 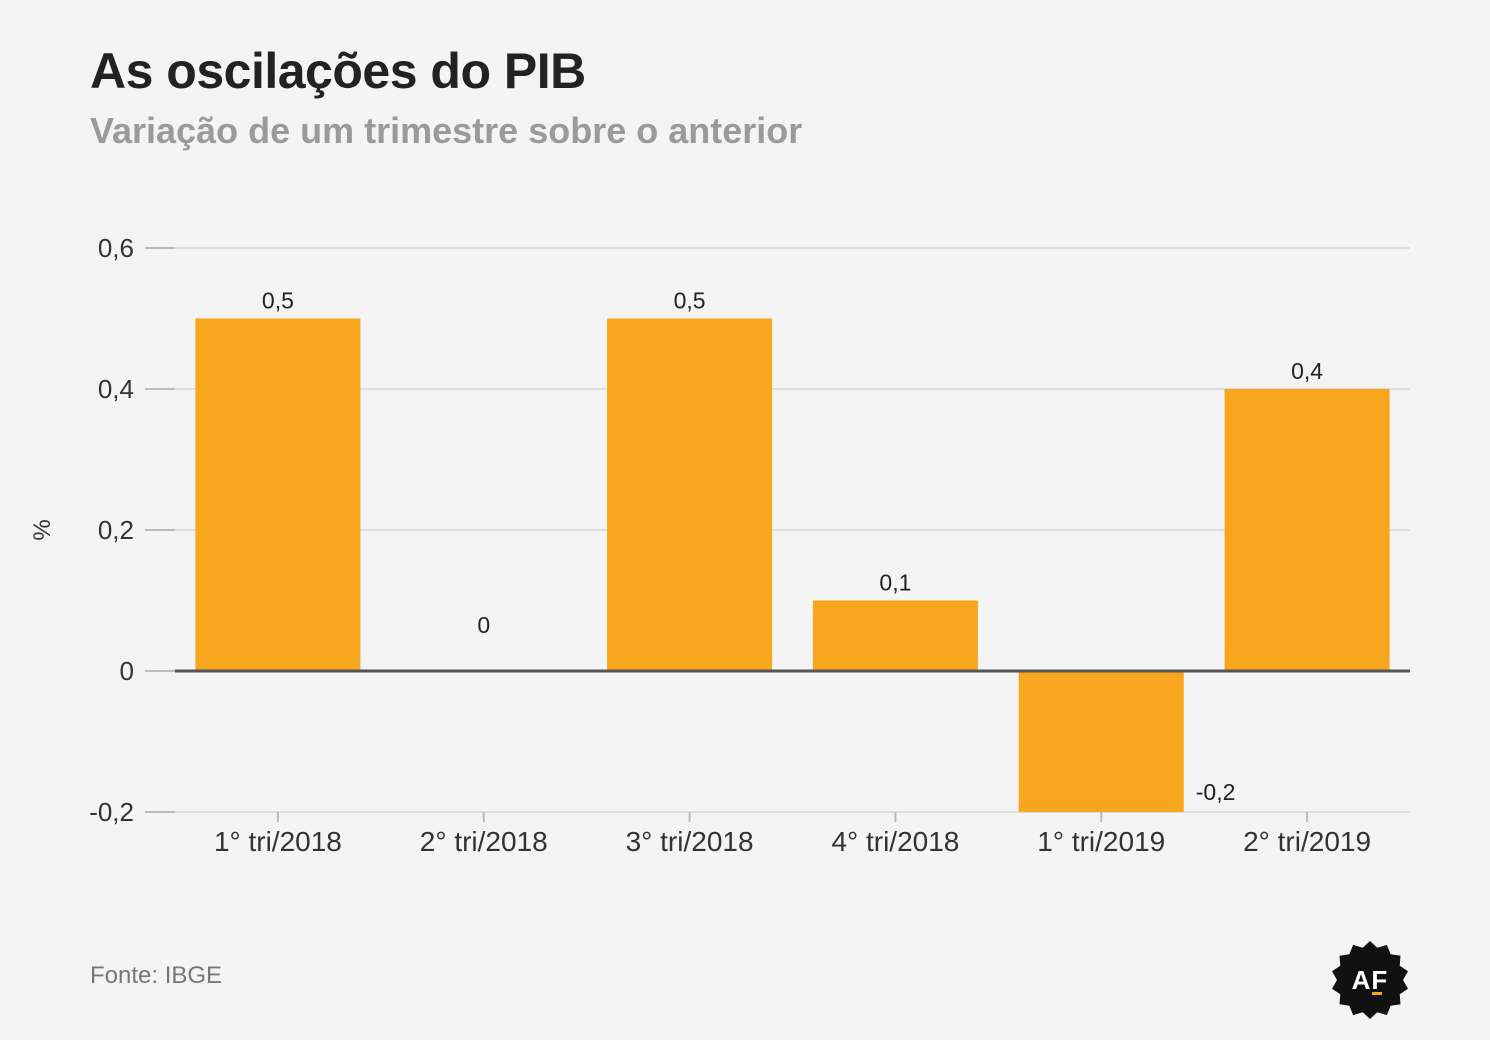 I want to click on x-tick-label: 2° tri/2019, so click(x=1307, y=841).